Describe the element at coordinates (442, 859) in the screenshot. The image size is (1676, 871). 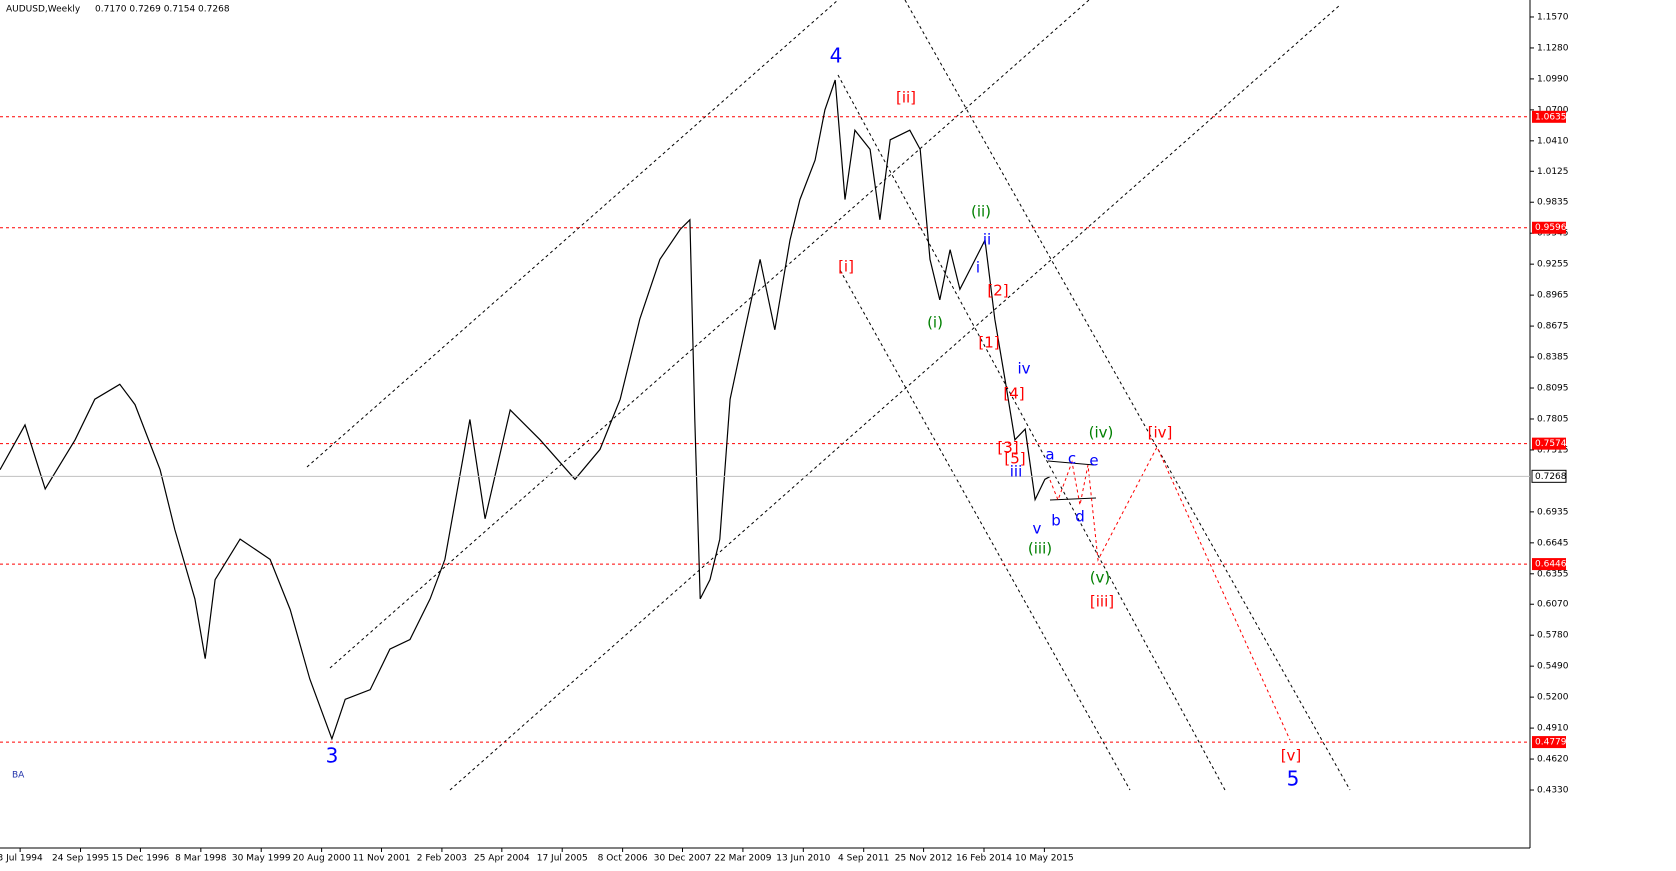
I see `x-tick-label: 2 Feb 2003` at that location.